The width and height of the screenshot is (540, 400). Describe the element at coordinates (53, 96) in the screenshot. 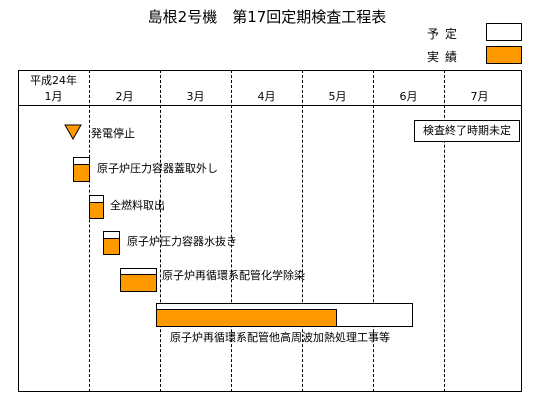

I see `month-label-jan: 1月` at that location.